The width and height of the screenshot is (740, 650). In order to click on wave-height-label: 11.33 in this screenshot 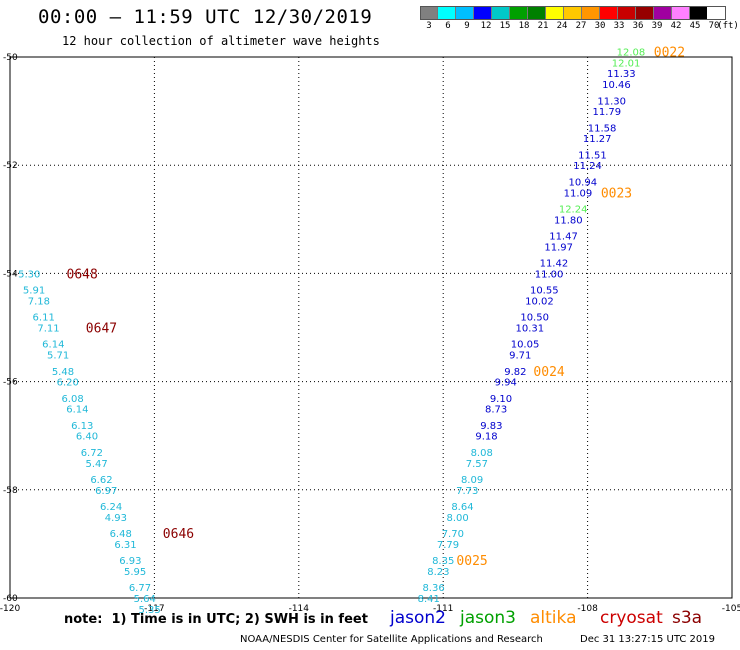, I will do `click(621, 74)`.